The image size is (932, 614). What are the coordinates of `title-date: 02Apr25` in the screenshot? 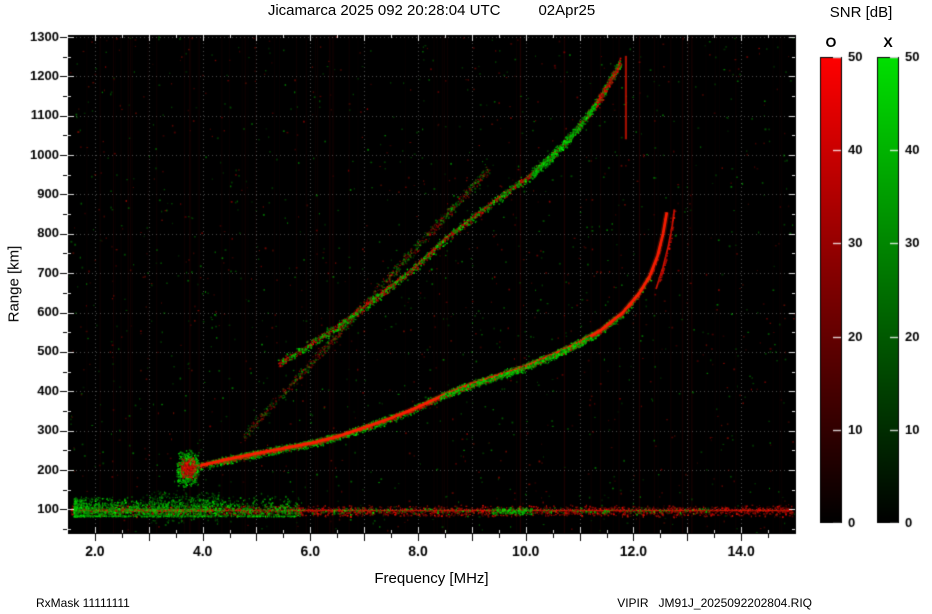 It's located at (567, 10).